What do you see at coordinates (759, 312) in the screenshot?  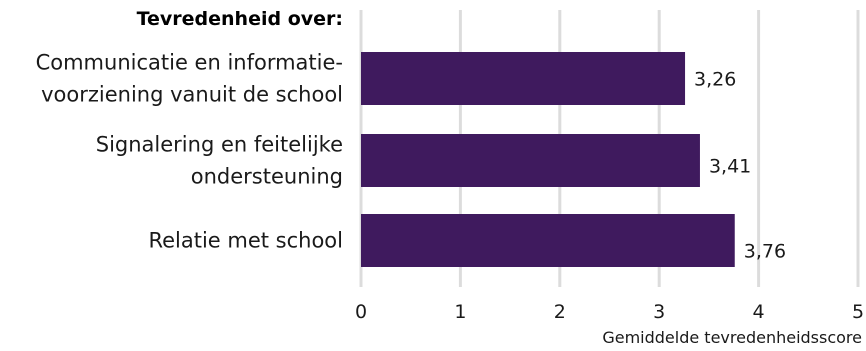 I see `x-tick-label: 4` at bounding box center [759, 312].